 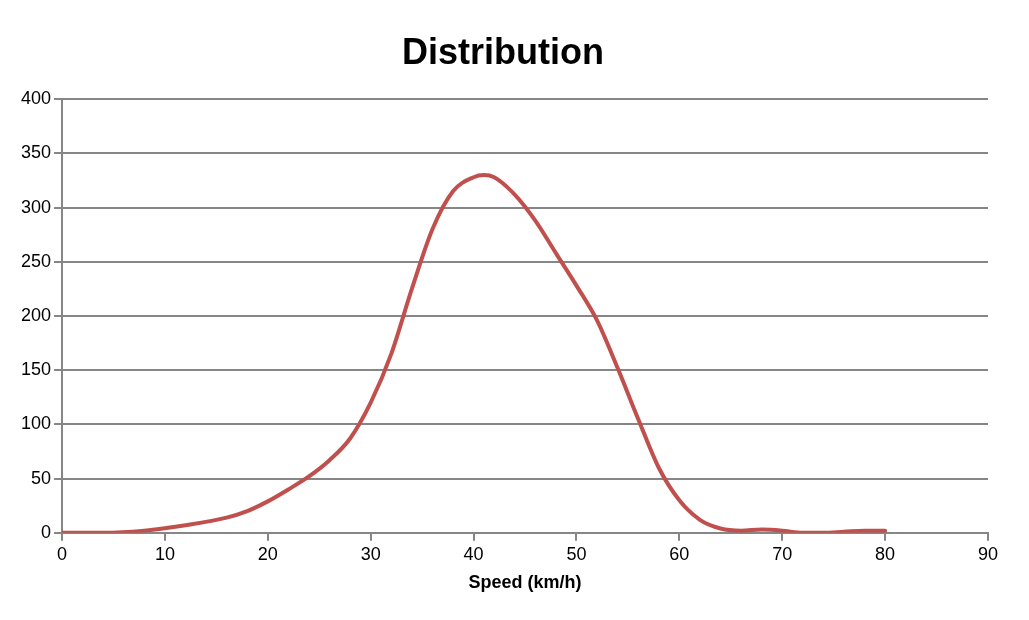 I want to click on y-tick-label: 300, so click(x=36, y=206).